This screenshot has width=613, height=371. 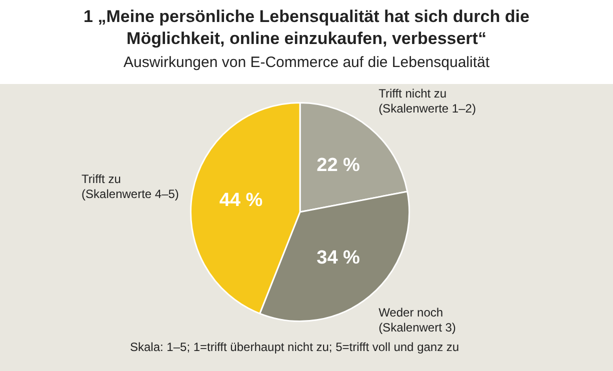 What do you see at coordinates (295, 347) in the screenshot?
I see `text: Skala: 1–5; 1=trifft überhaupt nicht zu; 5=trifft voll und ganz zu` at bounding box center [295, 347].